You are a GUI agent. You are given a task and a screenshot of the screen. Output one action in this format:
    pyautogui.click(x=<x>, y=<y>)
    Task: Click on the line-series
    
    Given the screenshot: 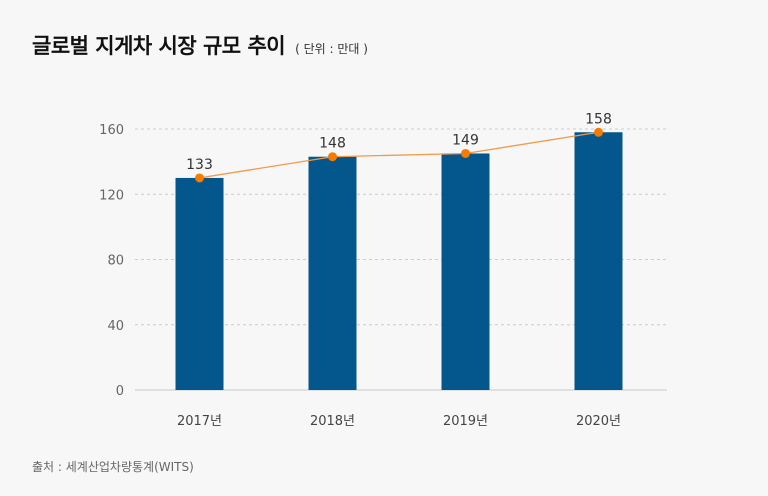 What is the action you would take?
    pyautogui.click(x=399, y=155)
    